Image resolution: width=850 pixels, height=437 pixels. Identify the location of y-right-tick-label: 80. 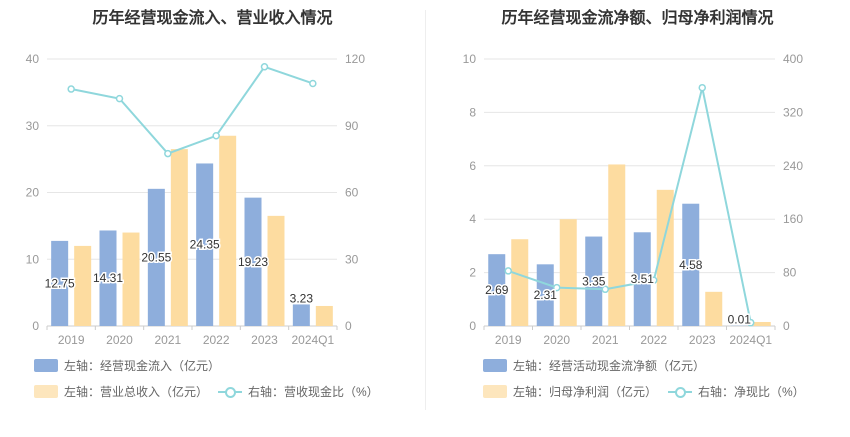
(790, 273).